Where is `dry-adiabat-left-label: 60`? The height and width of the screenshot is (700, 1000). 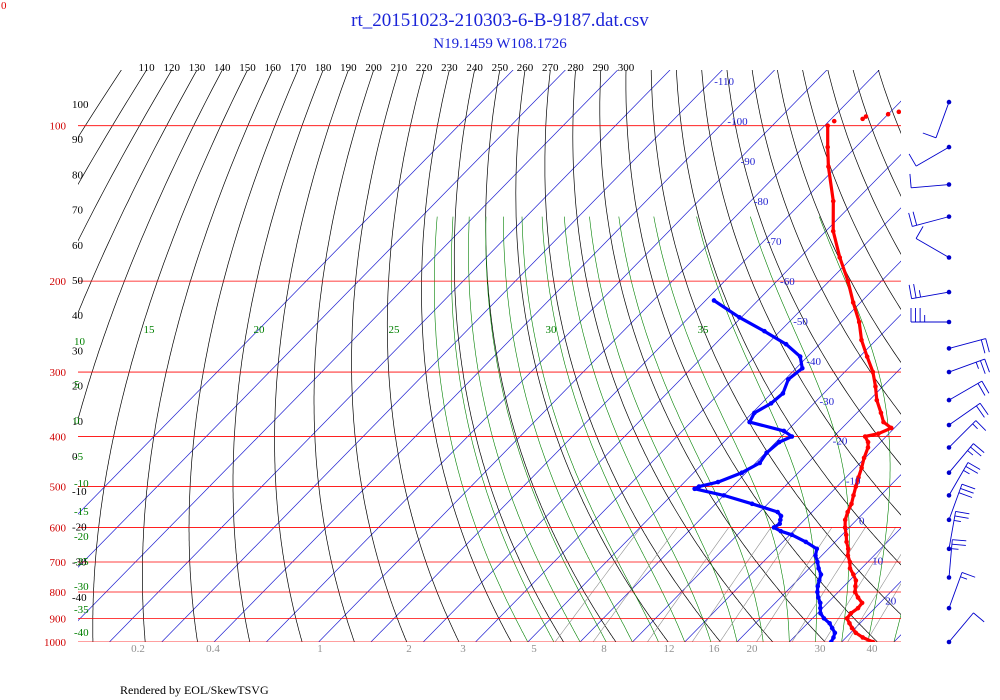 dry-adiabat-left-label: 60 is located at coordinates (78, 246).